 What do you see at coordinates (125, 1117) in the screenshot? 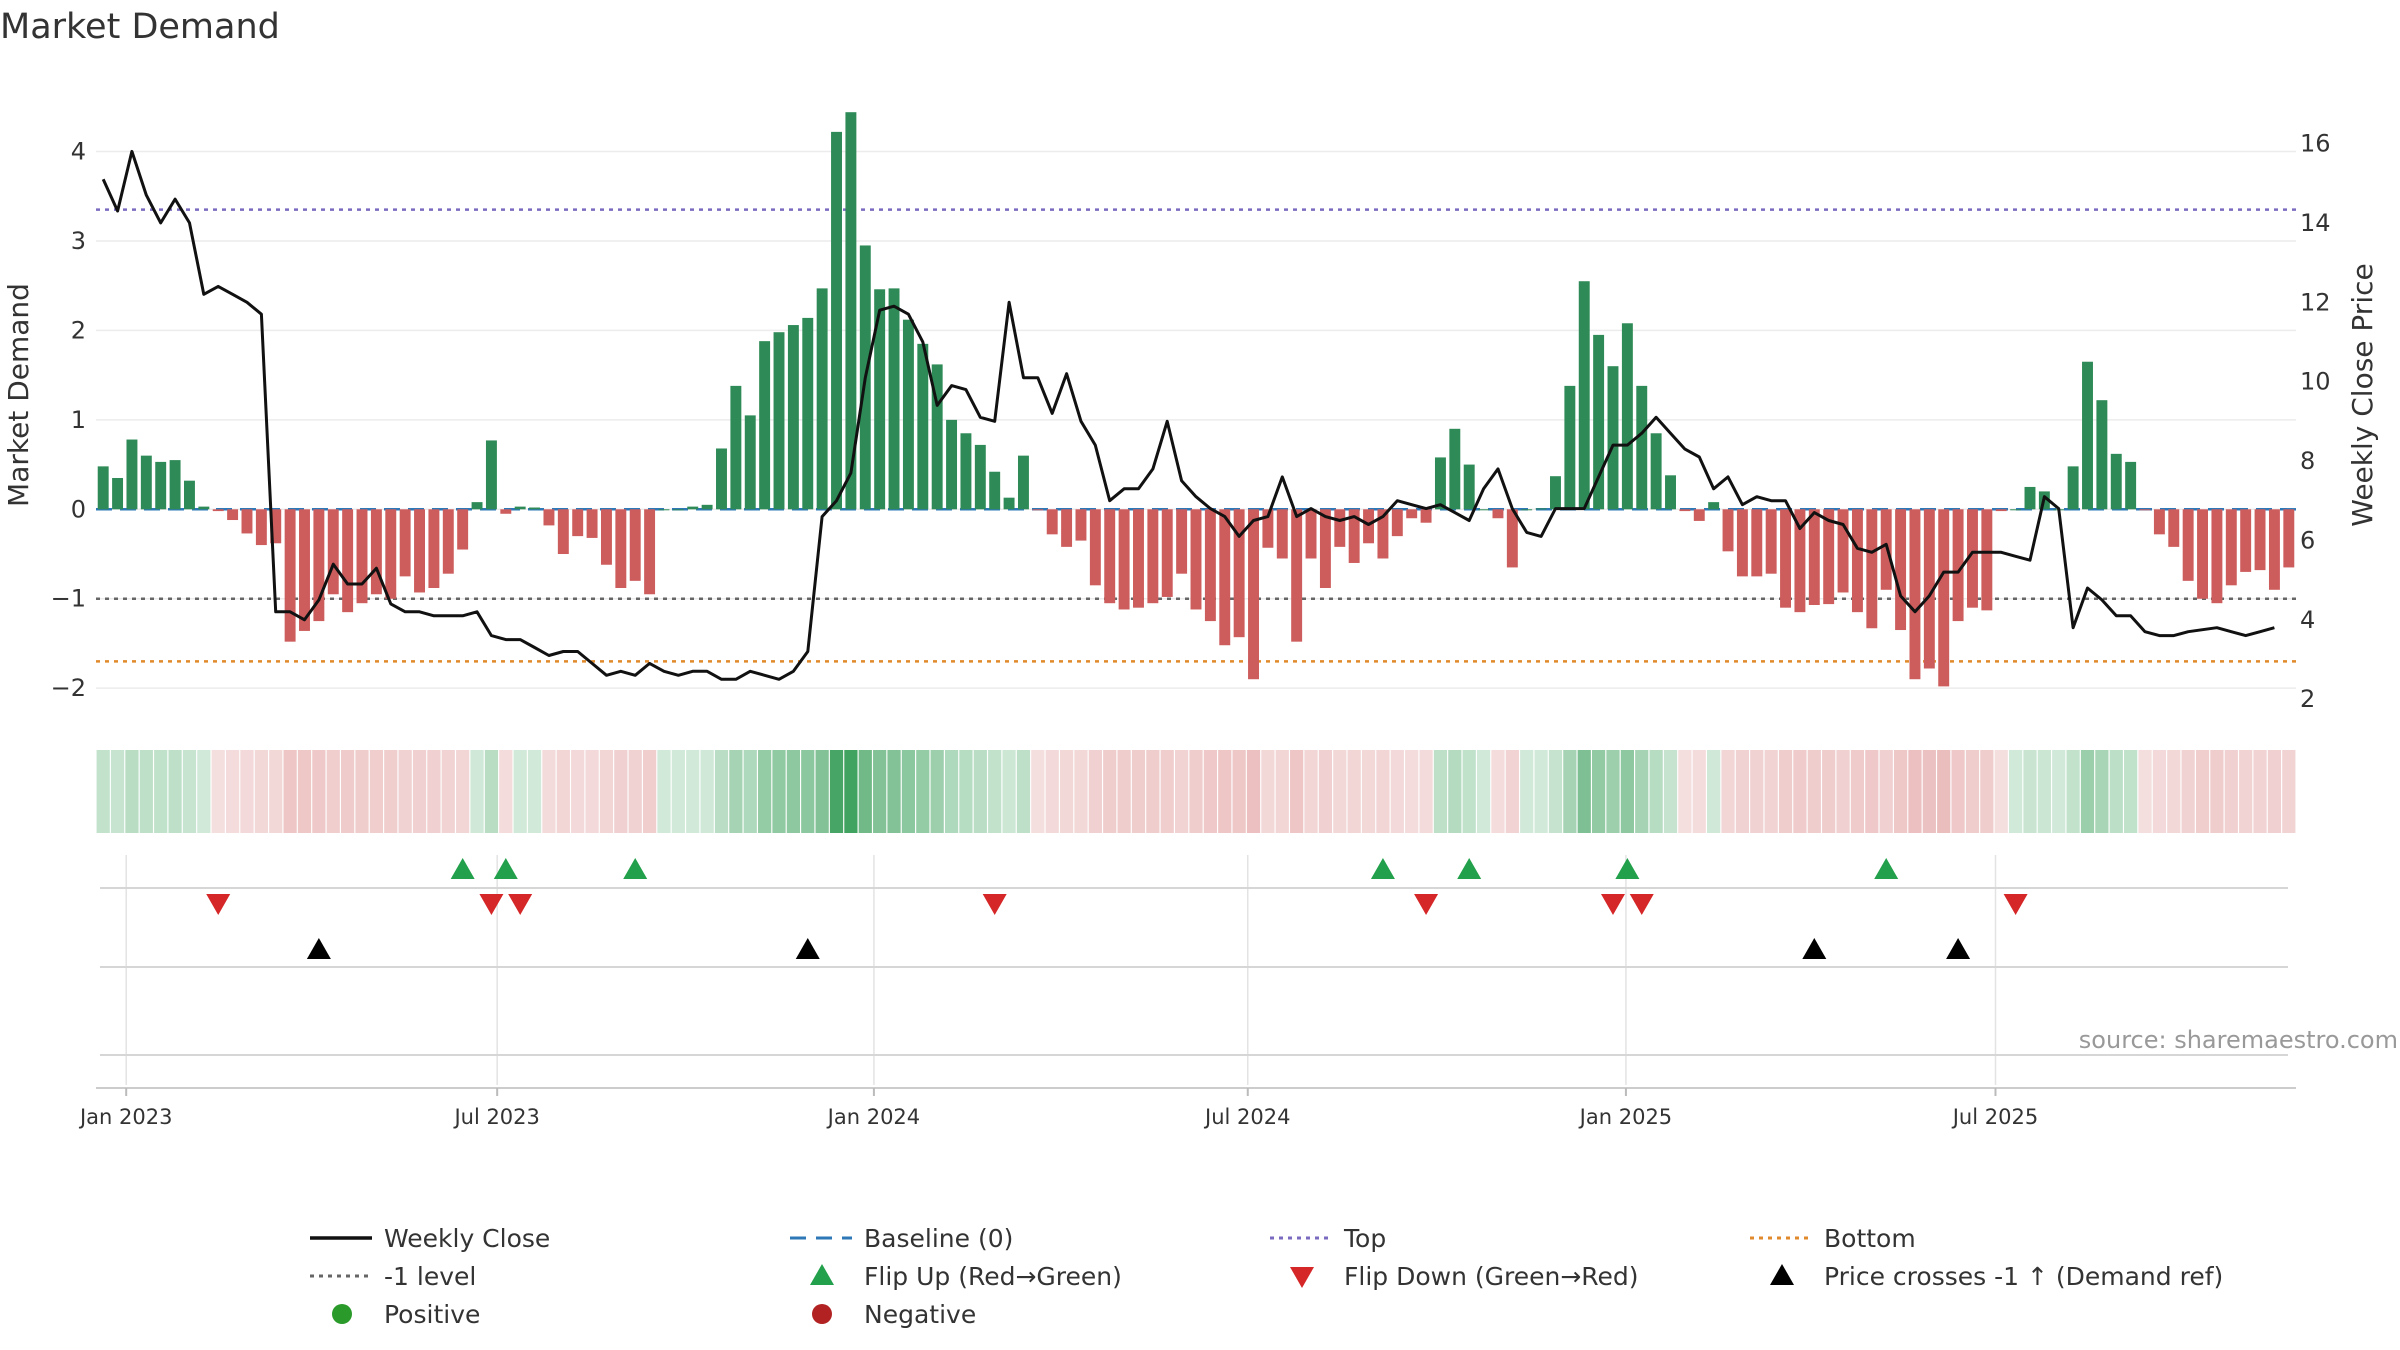
I see `x-tick-label: Jan 2023` at bounding box center [125, 1117].